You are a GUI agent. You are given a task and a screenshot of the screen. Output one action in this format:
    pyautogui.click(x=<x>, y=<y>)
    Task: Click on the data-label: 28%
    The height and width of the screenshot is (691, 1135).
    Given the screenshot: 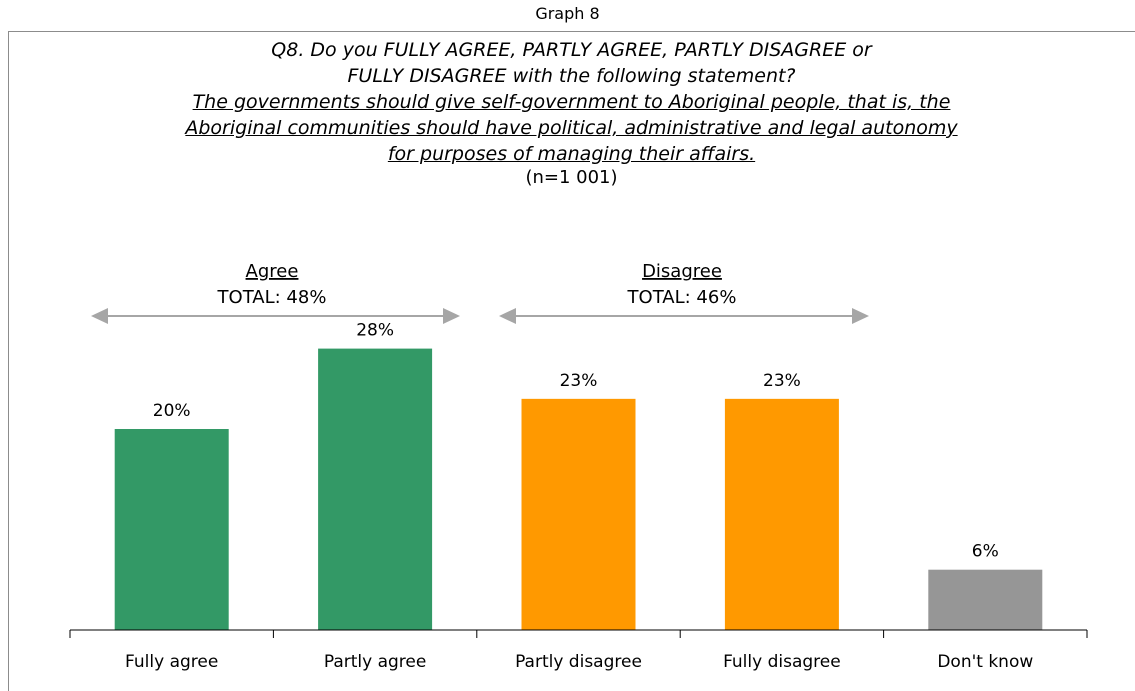 What is the action you would take?
    pyautogui.click(x=375, y=331)
    